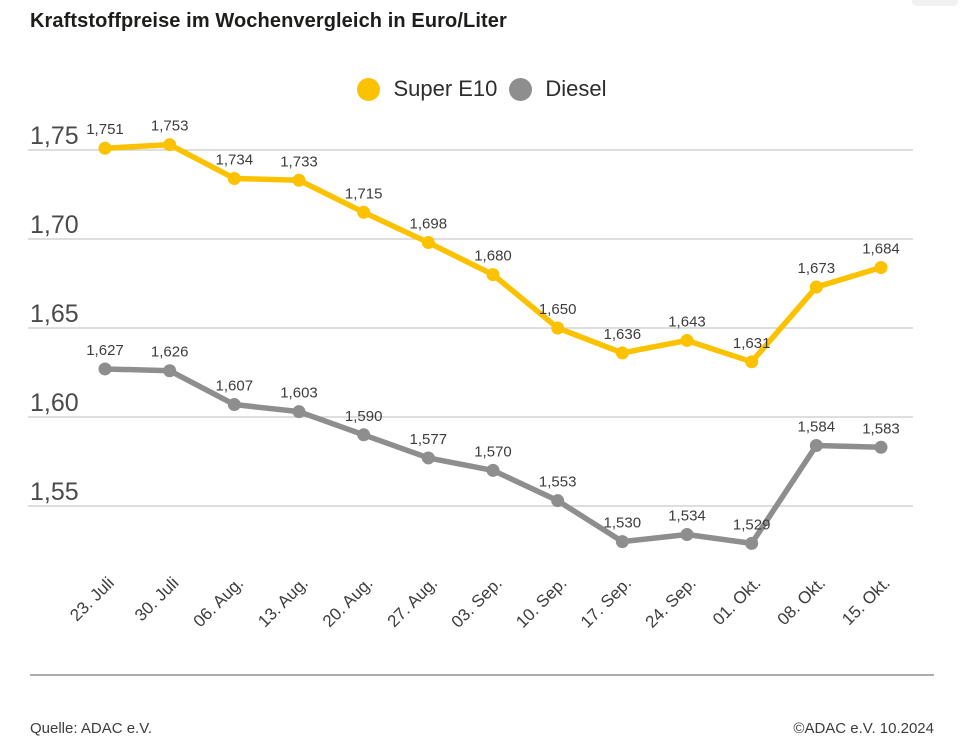  Describe the element at coordinates (935, 3) in the screenshot. I see `corner-artifact` at that location.